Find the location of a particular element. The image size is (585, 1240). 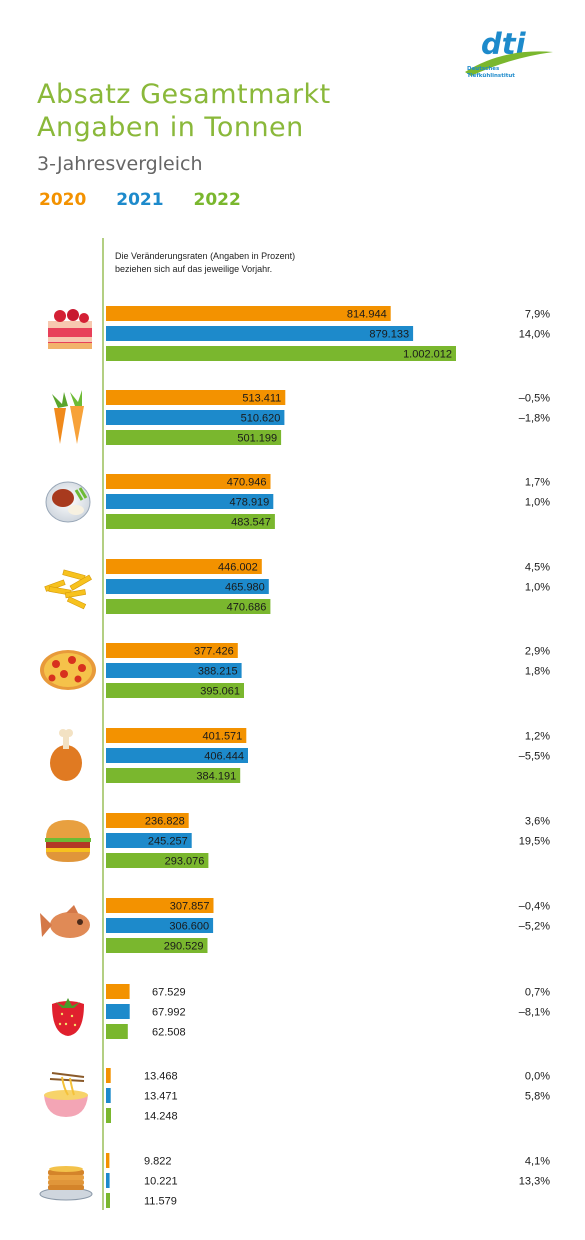

title-line-1: Absatz Gesamtmarkt is located at coordinates (184, 94).